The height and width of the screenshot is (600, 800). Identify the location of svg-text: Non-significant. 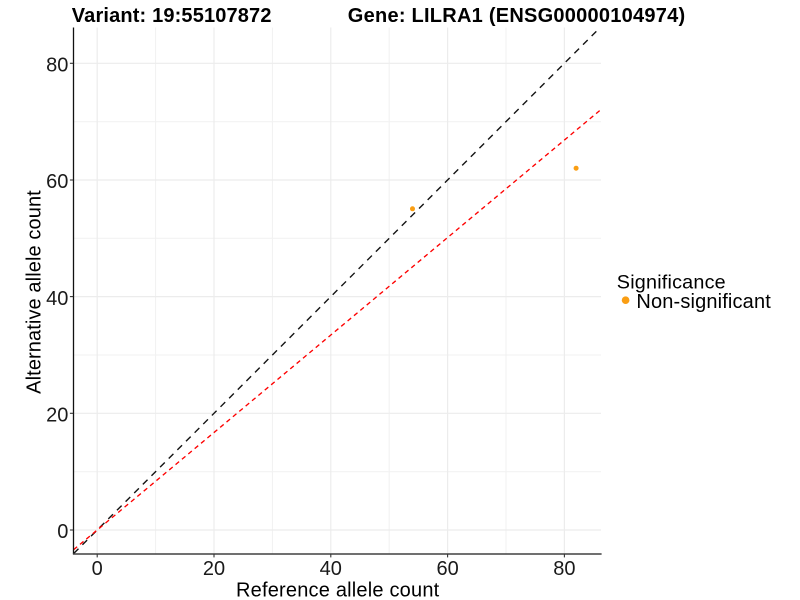
(703, 302).